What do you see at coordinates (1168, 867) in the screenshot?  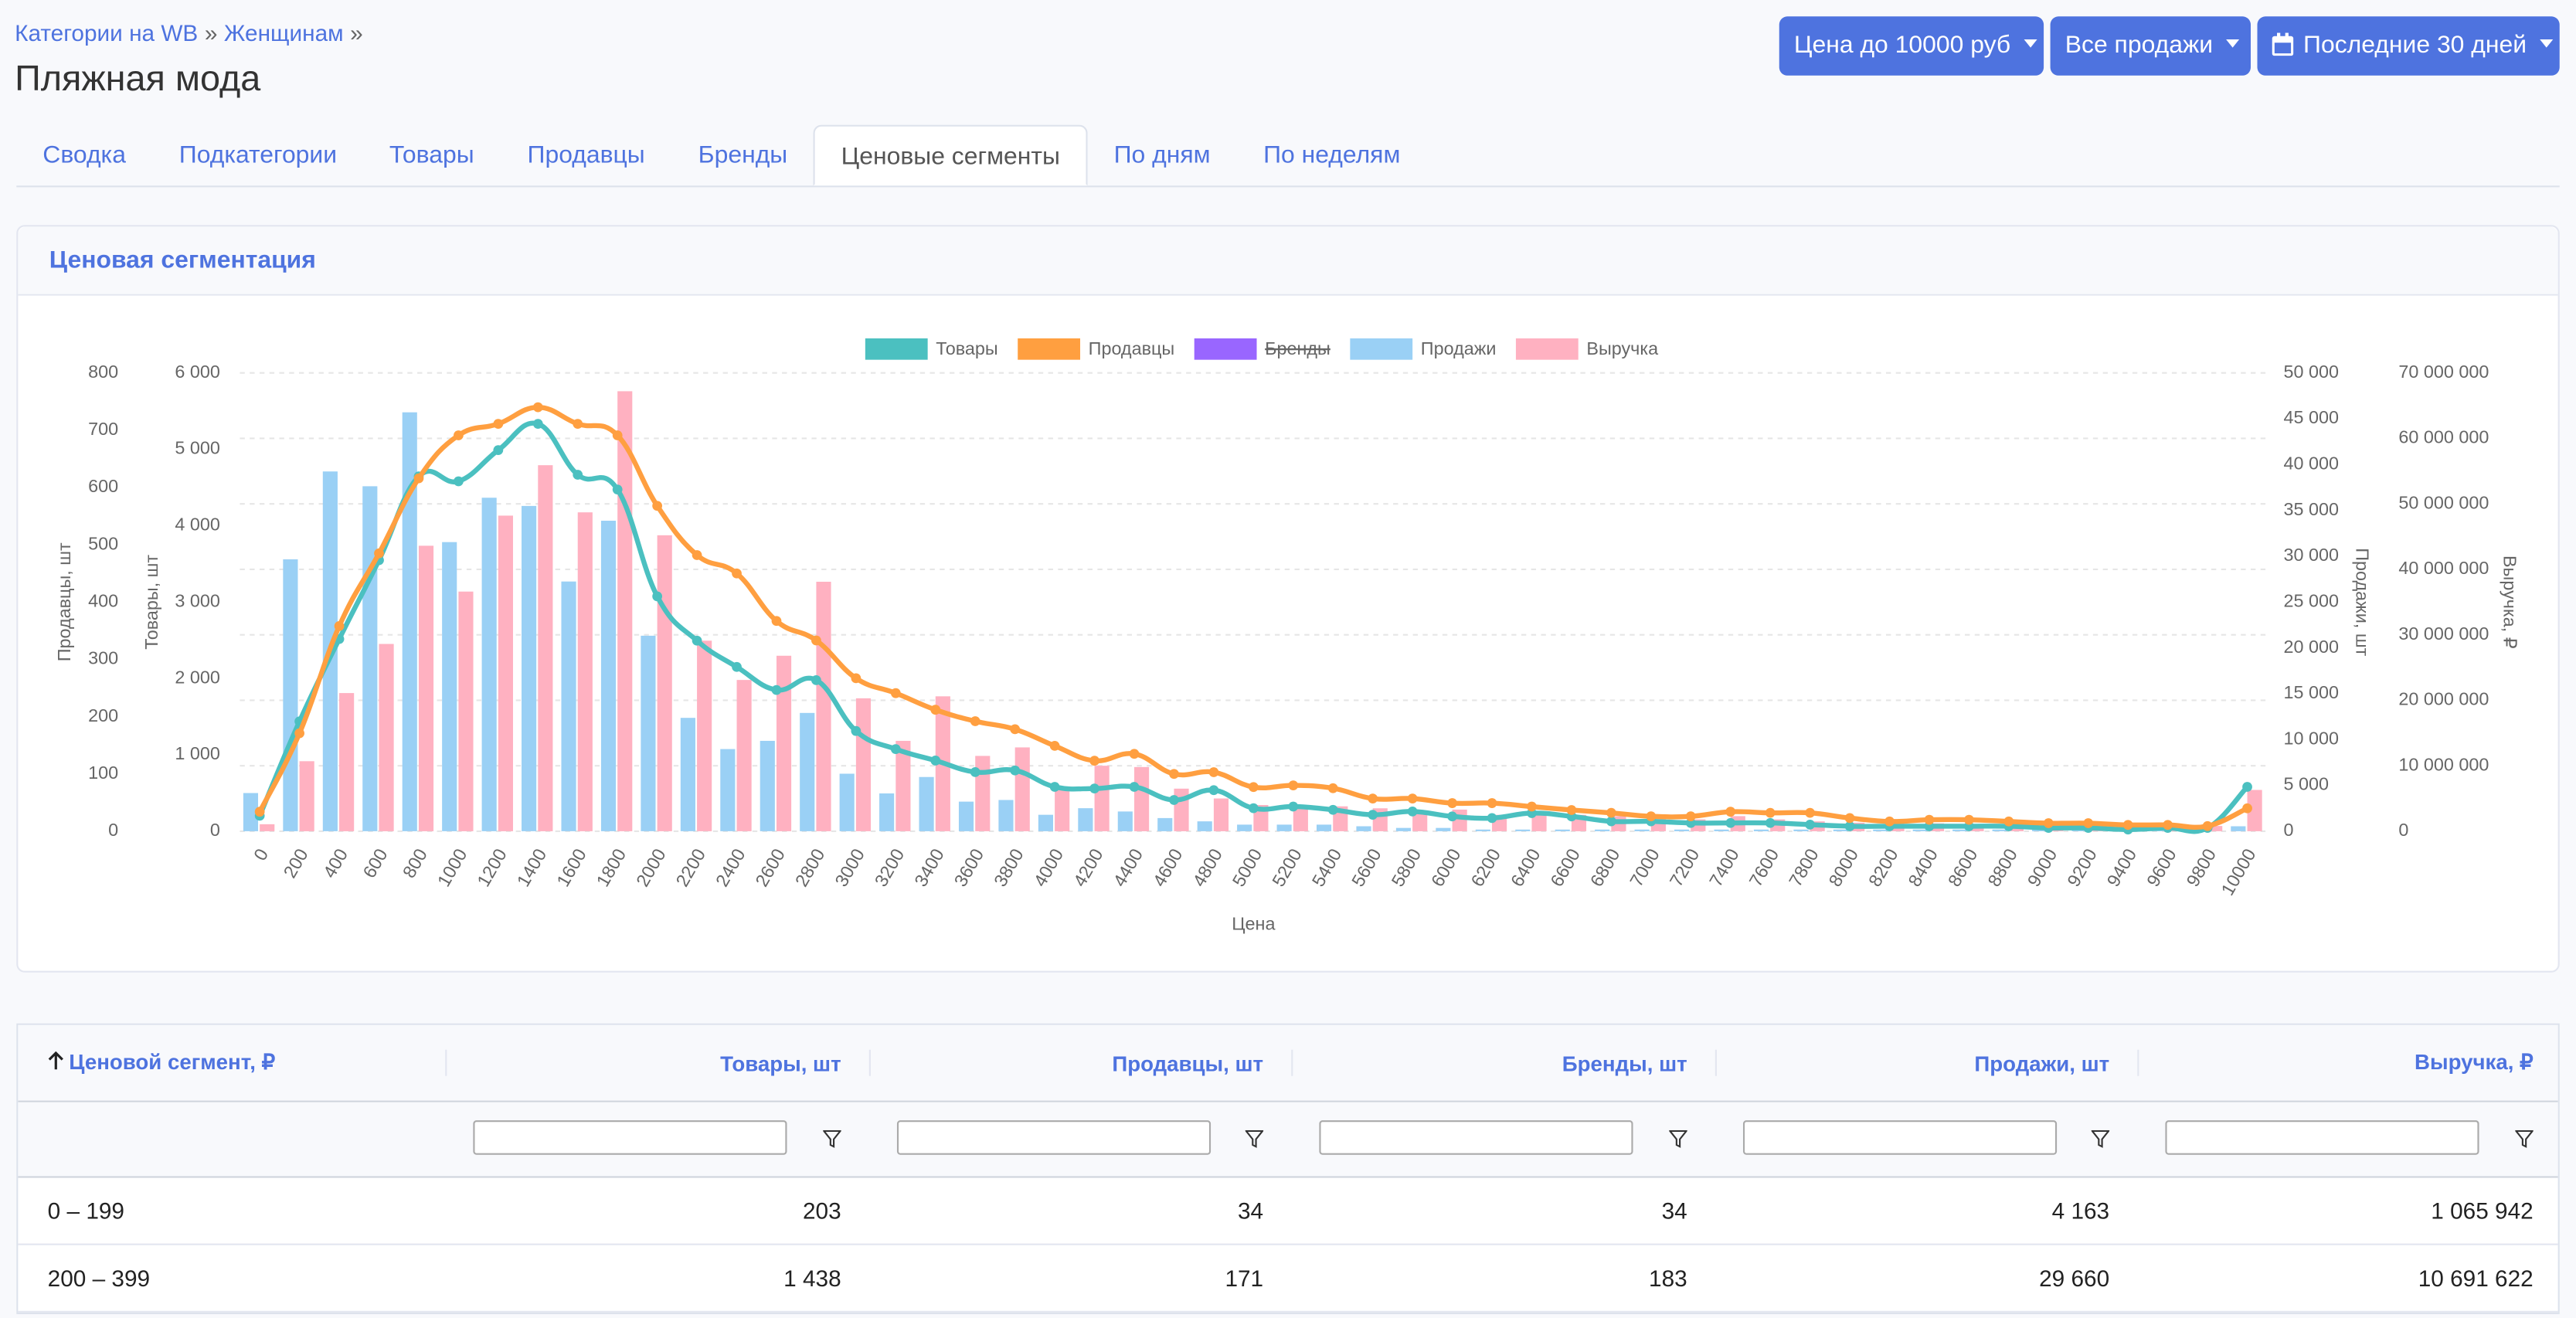 I see `x-tick-label: 4600` at bounding box center [1168, 867].